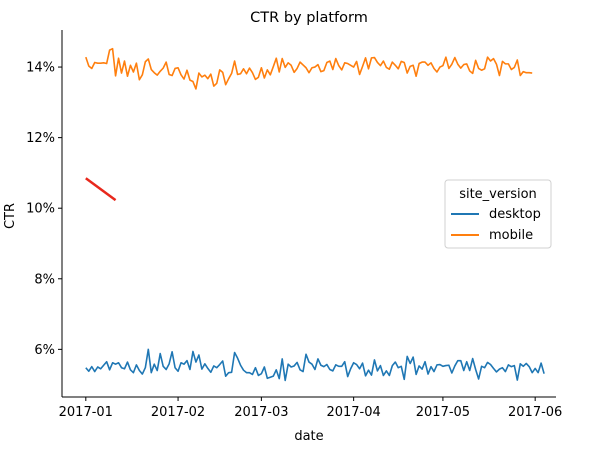  What do you see at coordinates (40, 68) in the screenshot?
I see `y-tick-label: 14%` at bounding box center [40, 68].